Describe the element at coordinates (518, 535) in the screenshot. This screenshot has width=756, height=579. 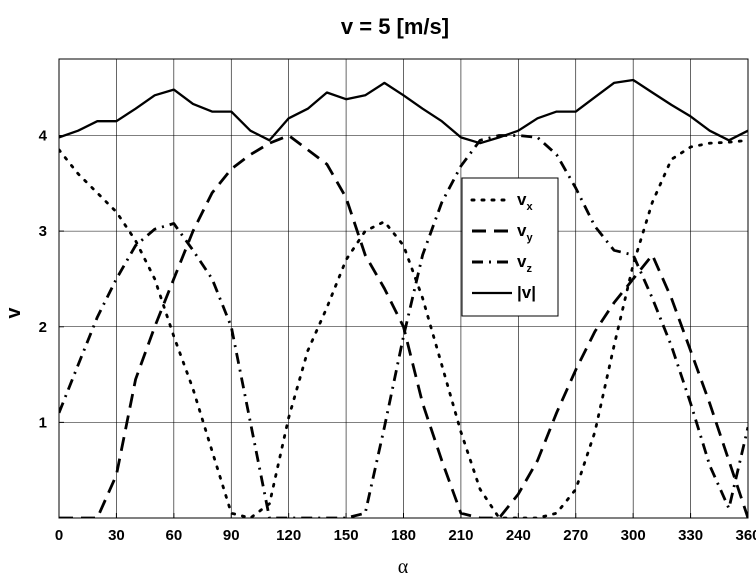
I see `x-tick-label: 240` at that location.